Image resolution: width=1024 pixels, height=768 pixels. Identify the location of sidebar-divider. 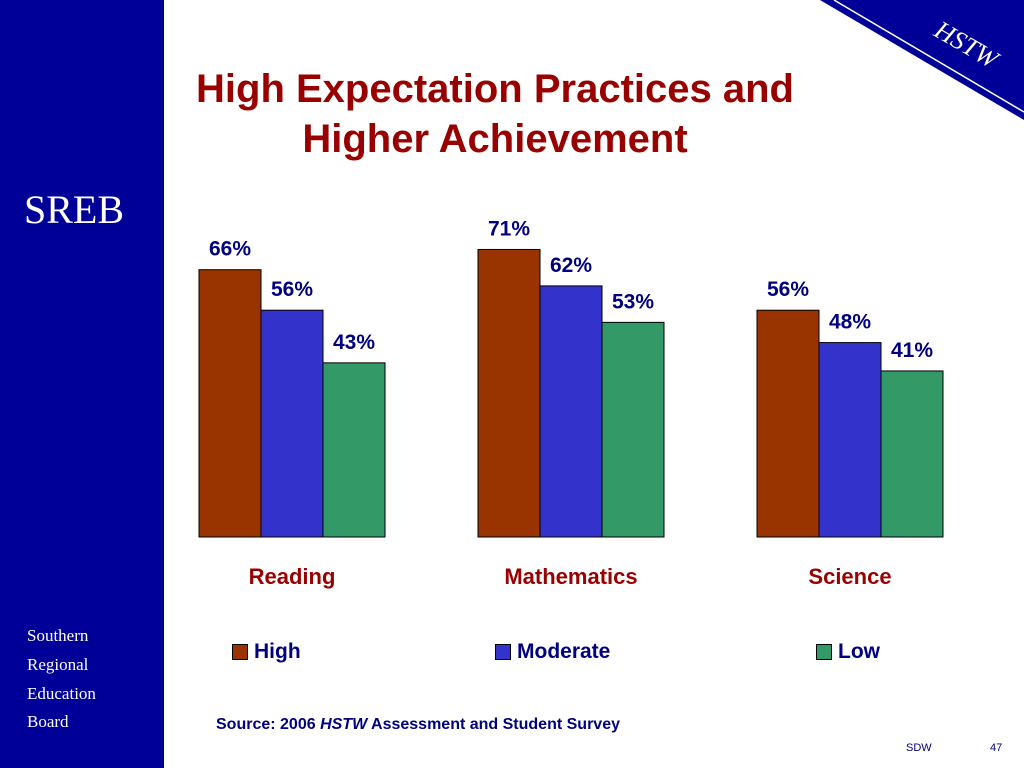
(163, 384).